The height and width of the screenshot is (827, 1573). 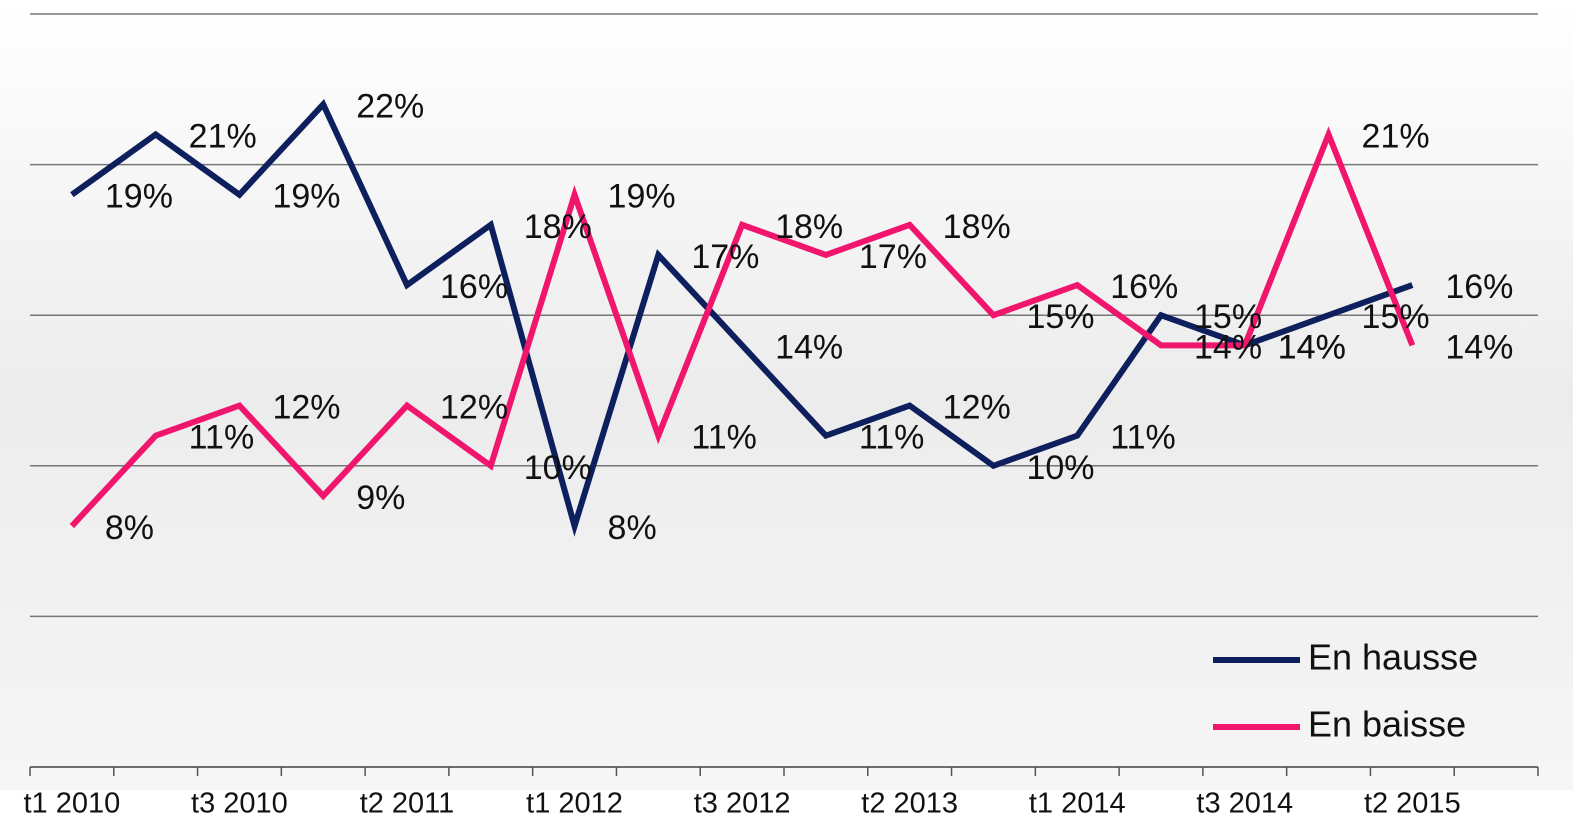 What do you see at coordinates (574, 804) in the screenshot?
I see `x-tick-label: t1 2012` at bounding box center [574, 804].